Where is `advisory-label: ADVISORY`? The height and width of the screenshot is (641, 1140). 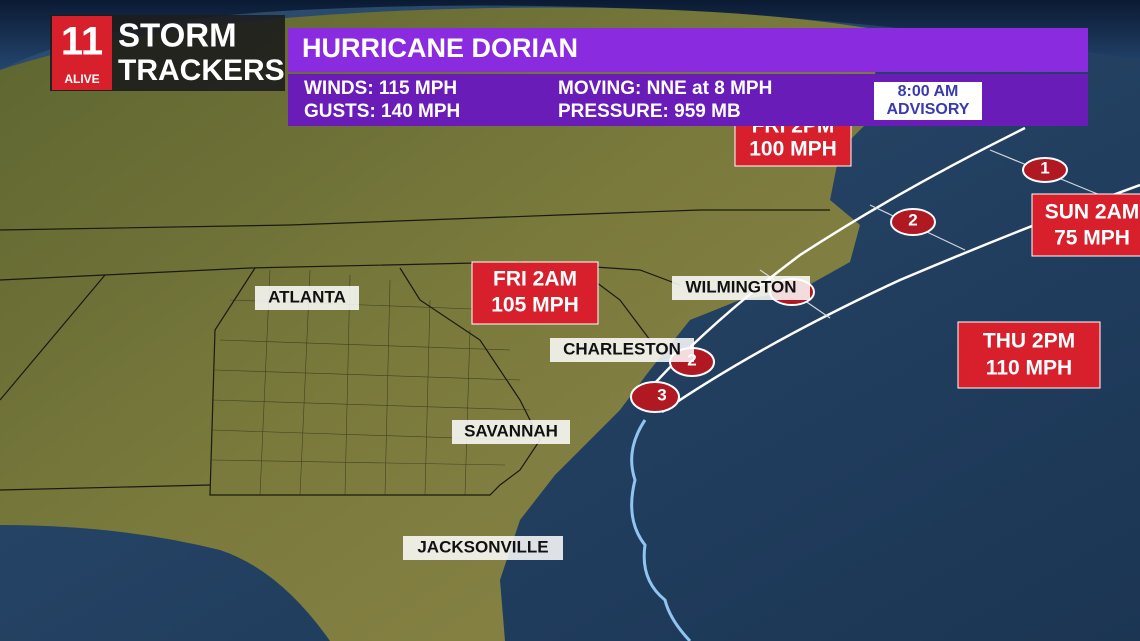
advisory-label: ADVISORY is located at coordinates (928, 109).